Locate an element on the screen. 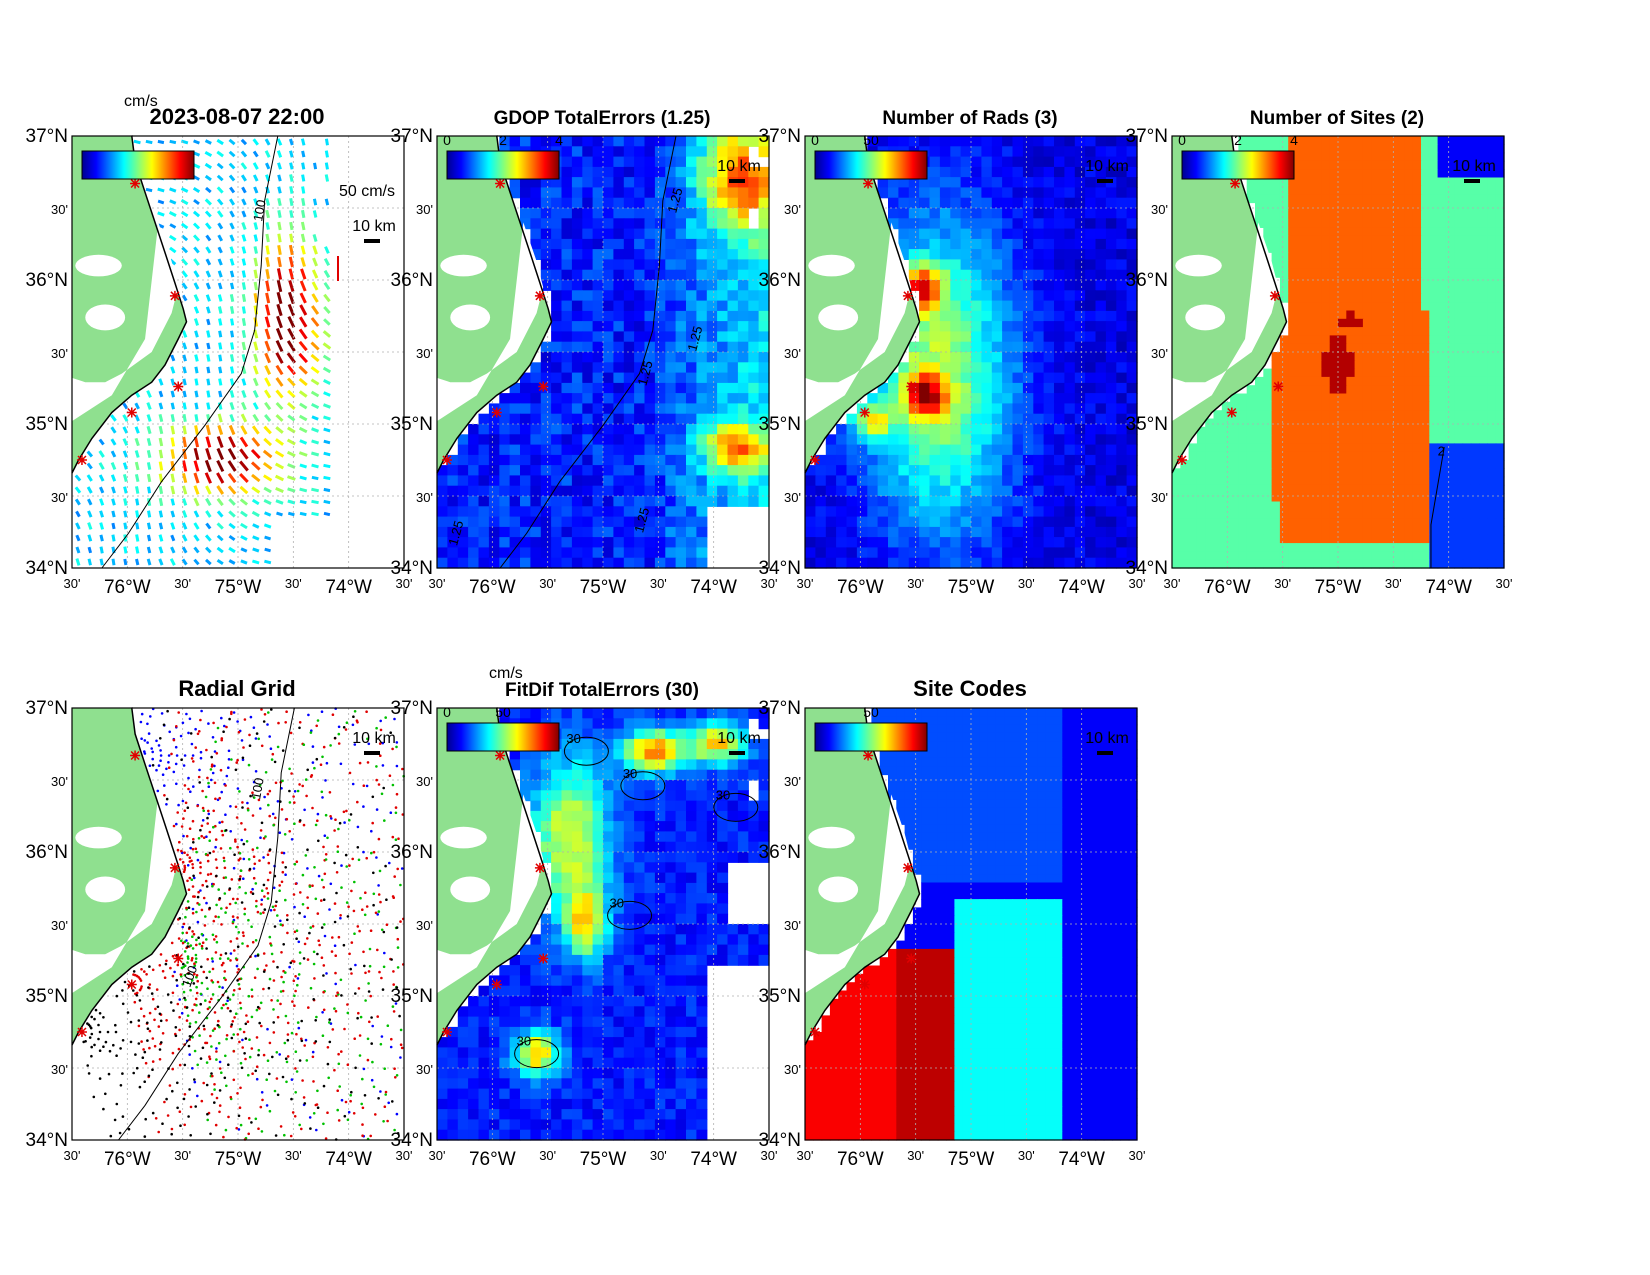  axes-box is located at coordinates (1338, 352).